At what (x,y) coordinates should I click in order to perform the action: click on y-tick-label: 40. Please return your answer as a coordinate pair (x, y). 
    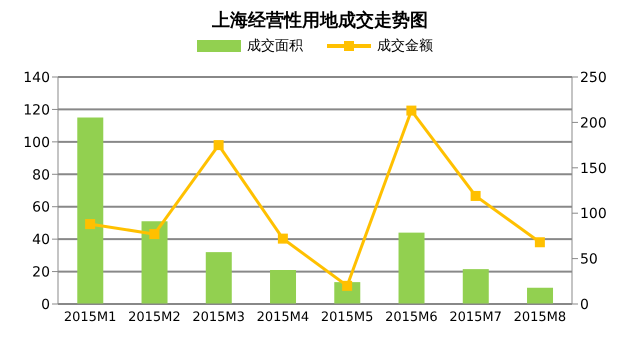
    Looking at the image, I should click on (41, 240).